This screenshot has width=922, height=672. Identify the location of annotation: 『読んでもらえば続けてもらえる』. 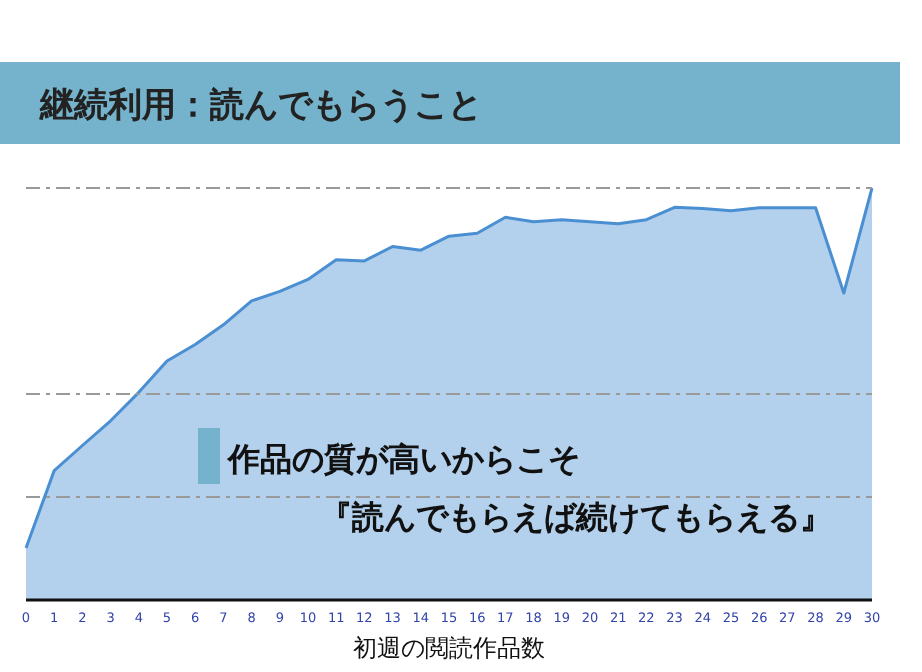
(576, 517).